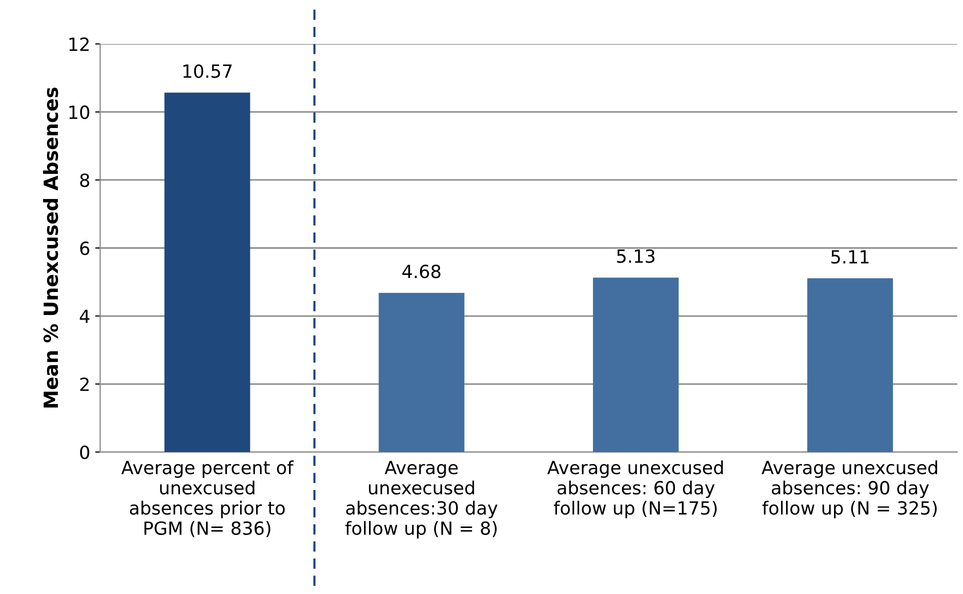  What do you see at coordinates (421, 271) in the screenshot?
I see `data-label: 4.68` at bounding box center [421, 271].